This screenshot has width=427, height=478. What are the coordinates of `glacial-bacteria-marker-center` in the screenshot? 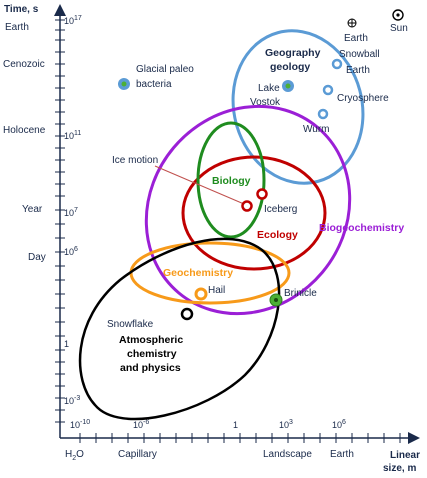 It's located at (124, 84).